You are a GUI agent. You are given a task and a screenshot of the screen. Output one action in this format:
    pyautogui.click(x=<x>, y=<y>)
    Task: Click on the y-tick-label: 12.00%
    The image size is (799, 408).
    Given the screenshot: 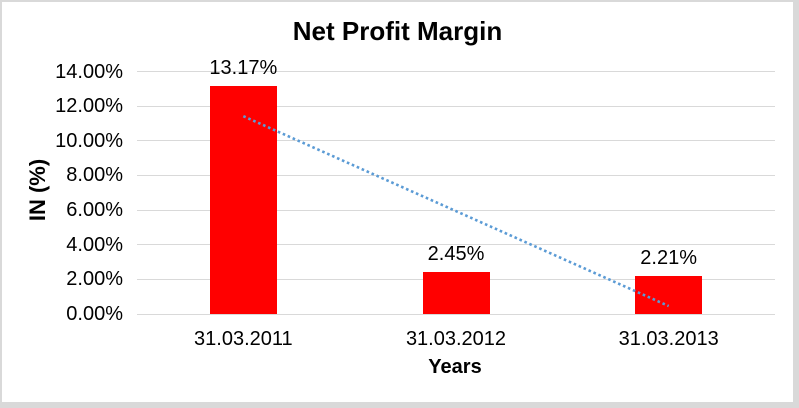 What is the action you would take?
    pyautogui.click(x=89, y=106)
    